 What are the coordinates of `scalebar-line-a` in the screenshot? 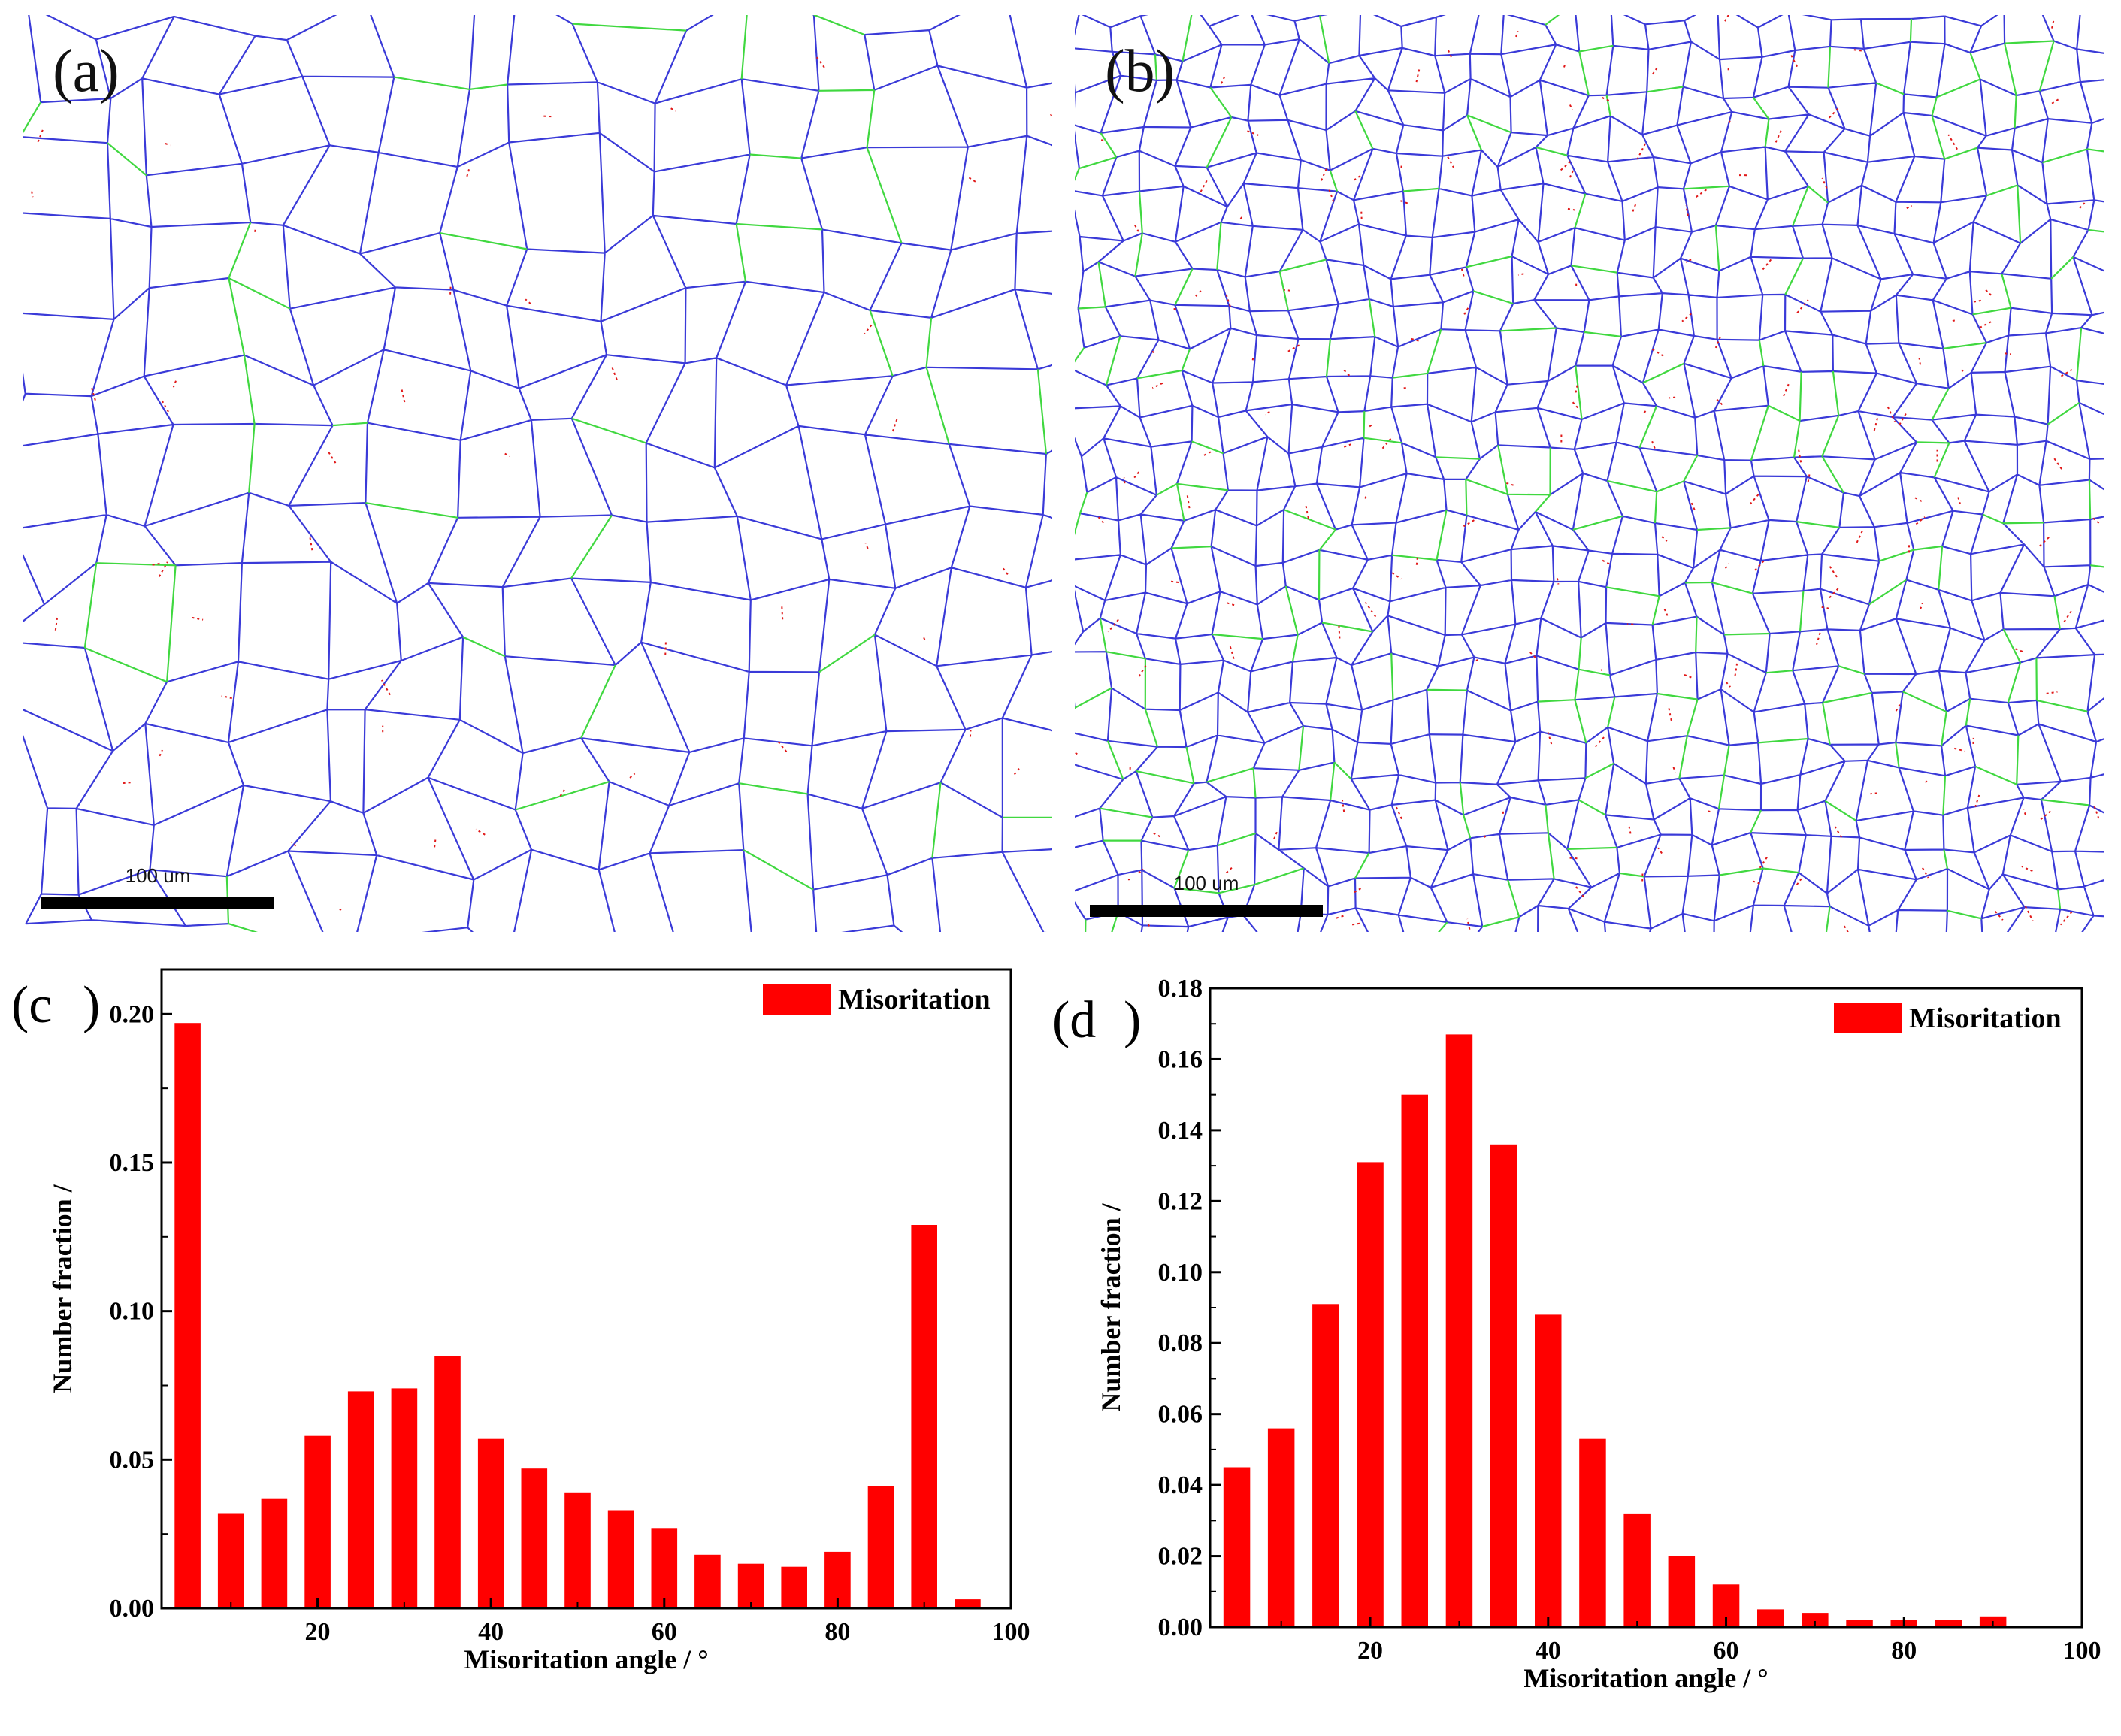 It's located at (157, 903).